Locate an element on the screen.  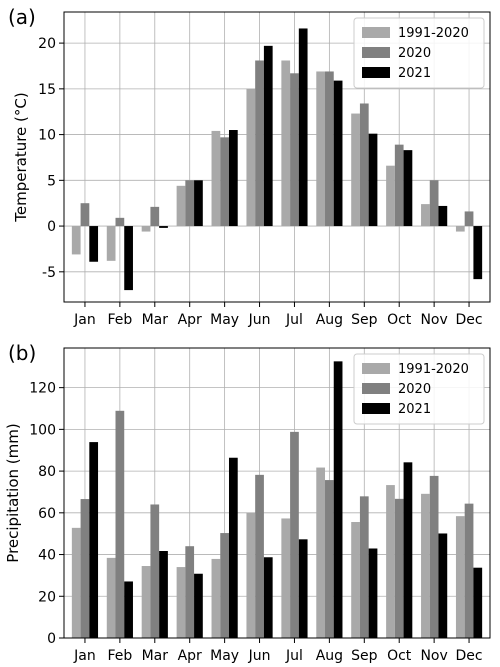
bar-dec-2020 is located at coordinates (469, 570).